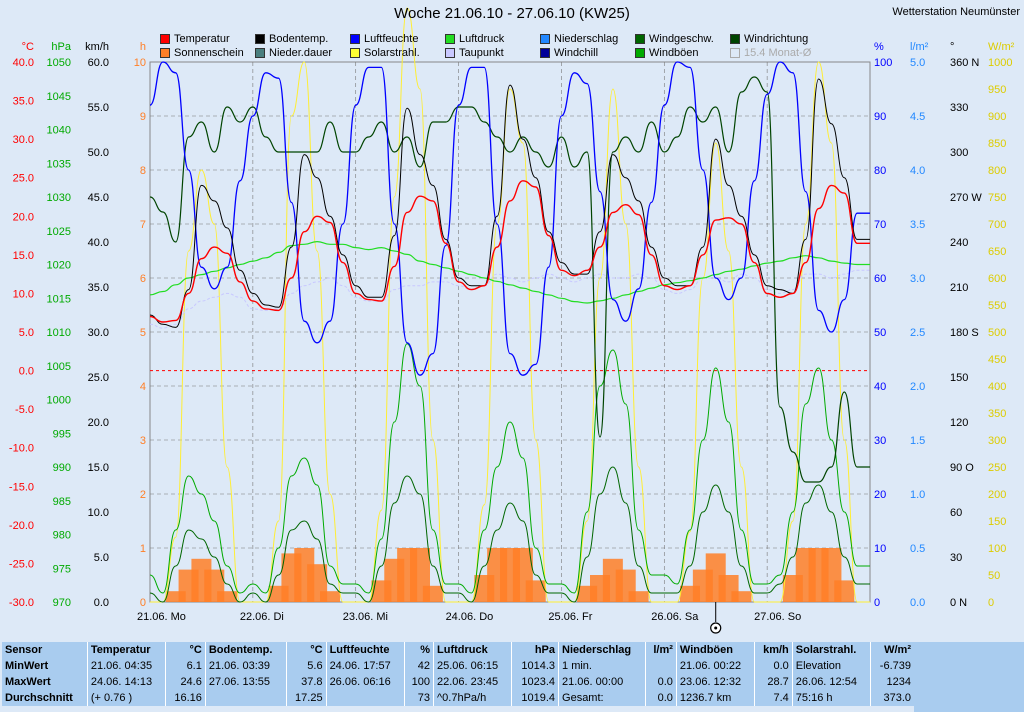  I want to click on stats-cell: 21.06. 04:35, so click(126, 666).